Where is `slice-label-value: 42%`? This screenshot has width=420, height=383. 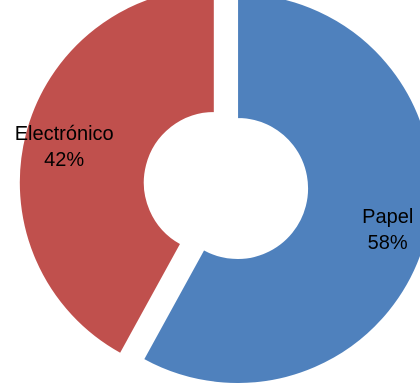 slice-label-value: 42% is located at coordinates (64, 160).